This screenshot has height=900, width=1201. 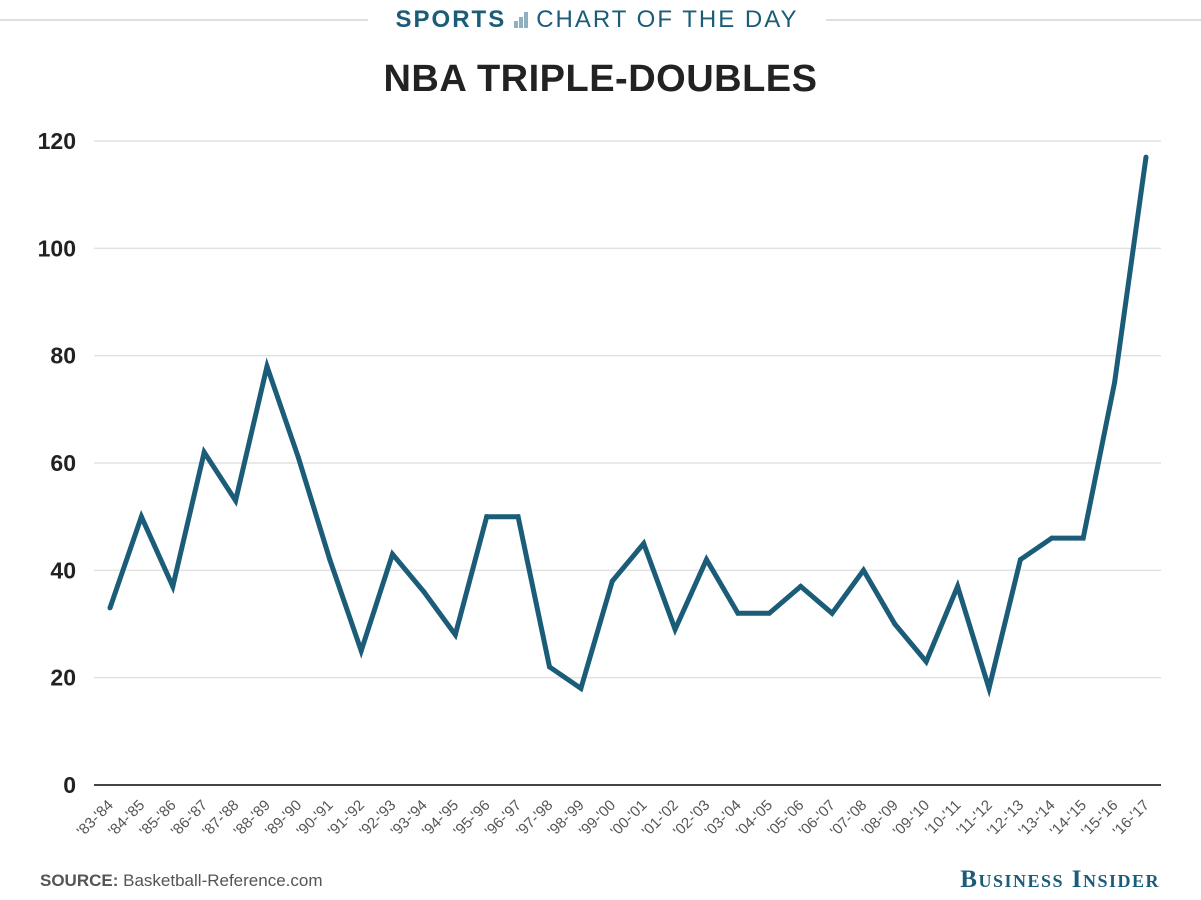 I want to click on chart-title: NBA TRIPLE-DOUBLES, so click(x=600, y=79).